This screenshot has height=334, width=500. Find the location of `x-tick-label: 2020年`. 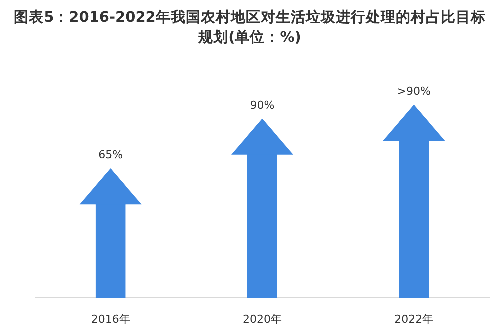

x-tick-label: 2020年 is located at coordinates (262, 319).